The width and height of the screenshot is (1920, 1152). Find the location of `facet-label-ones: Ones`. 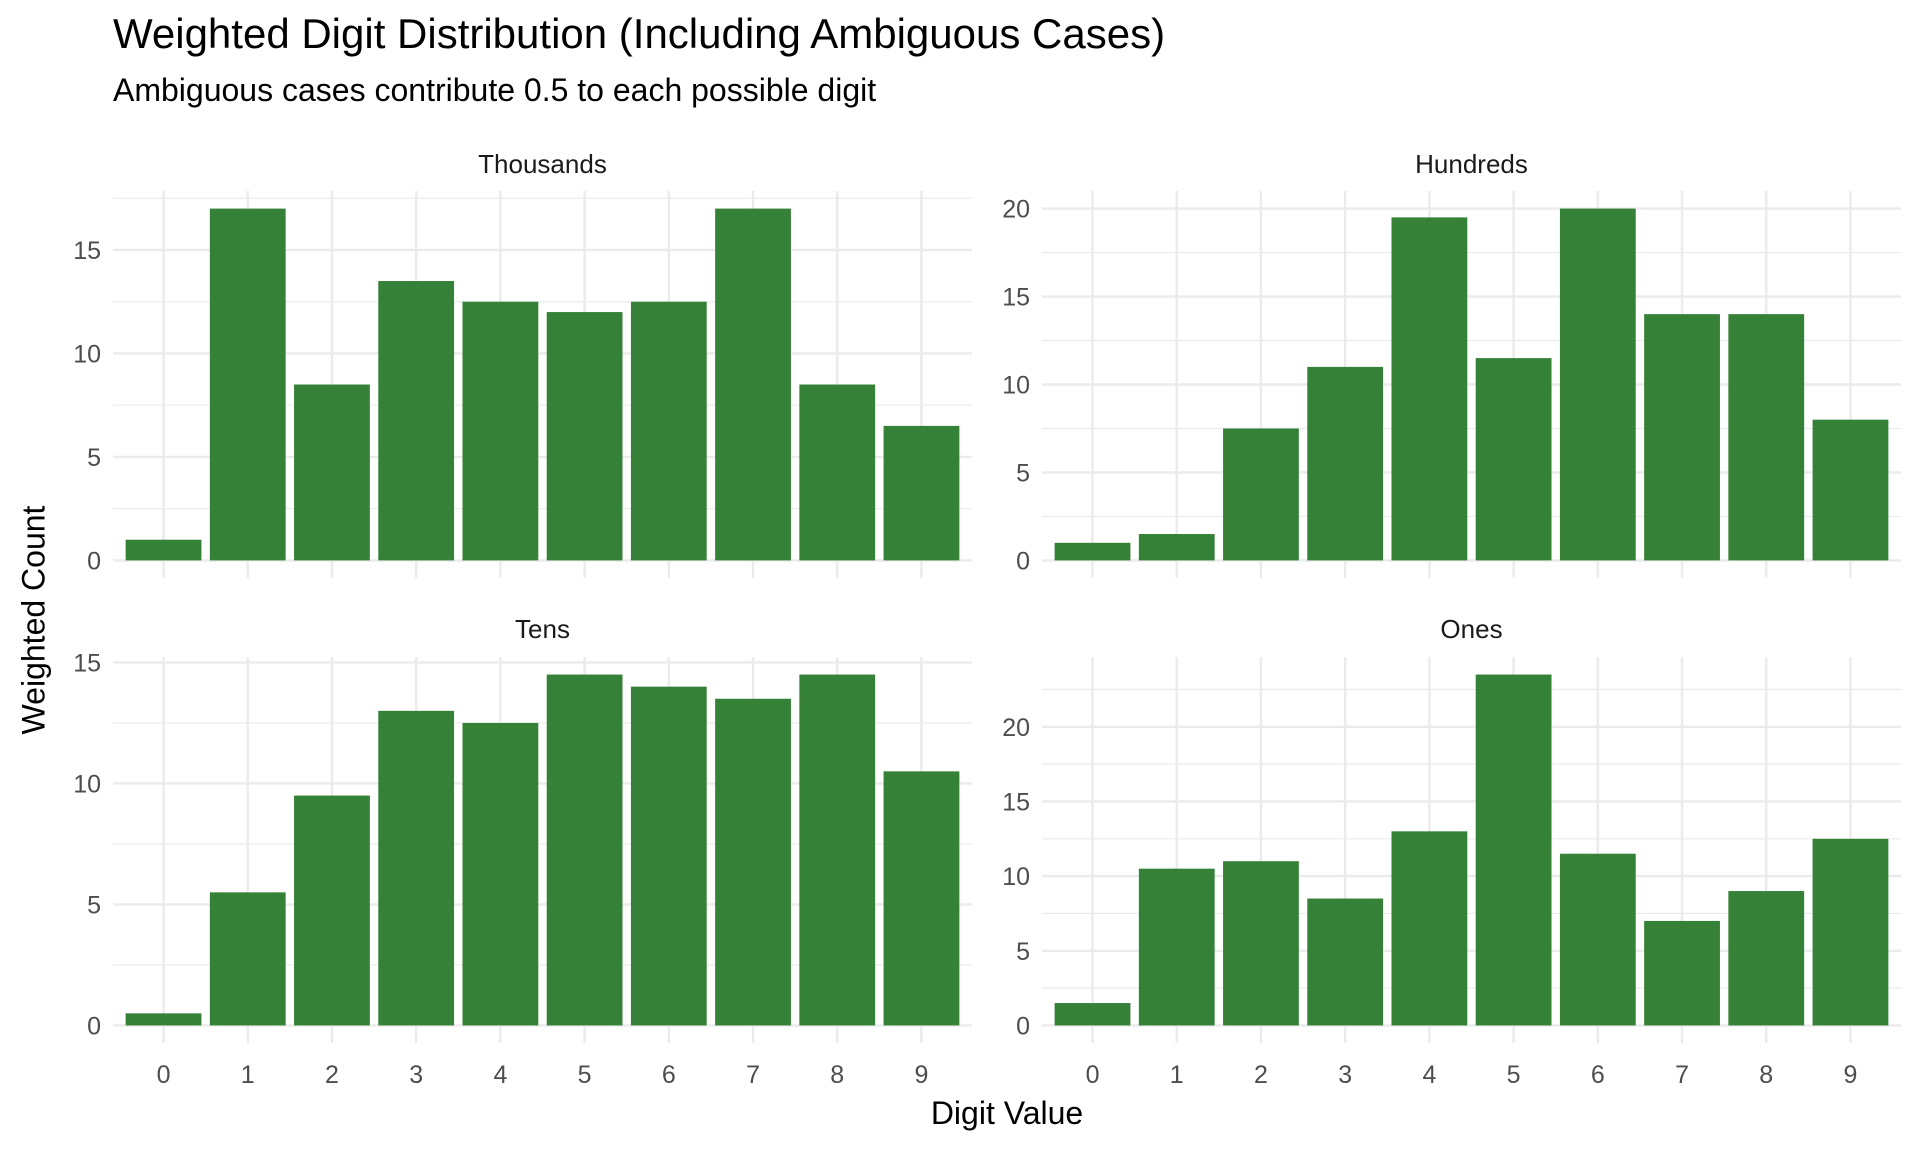

facet-label-ones: Ones is located at coordinates (1471, 629).